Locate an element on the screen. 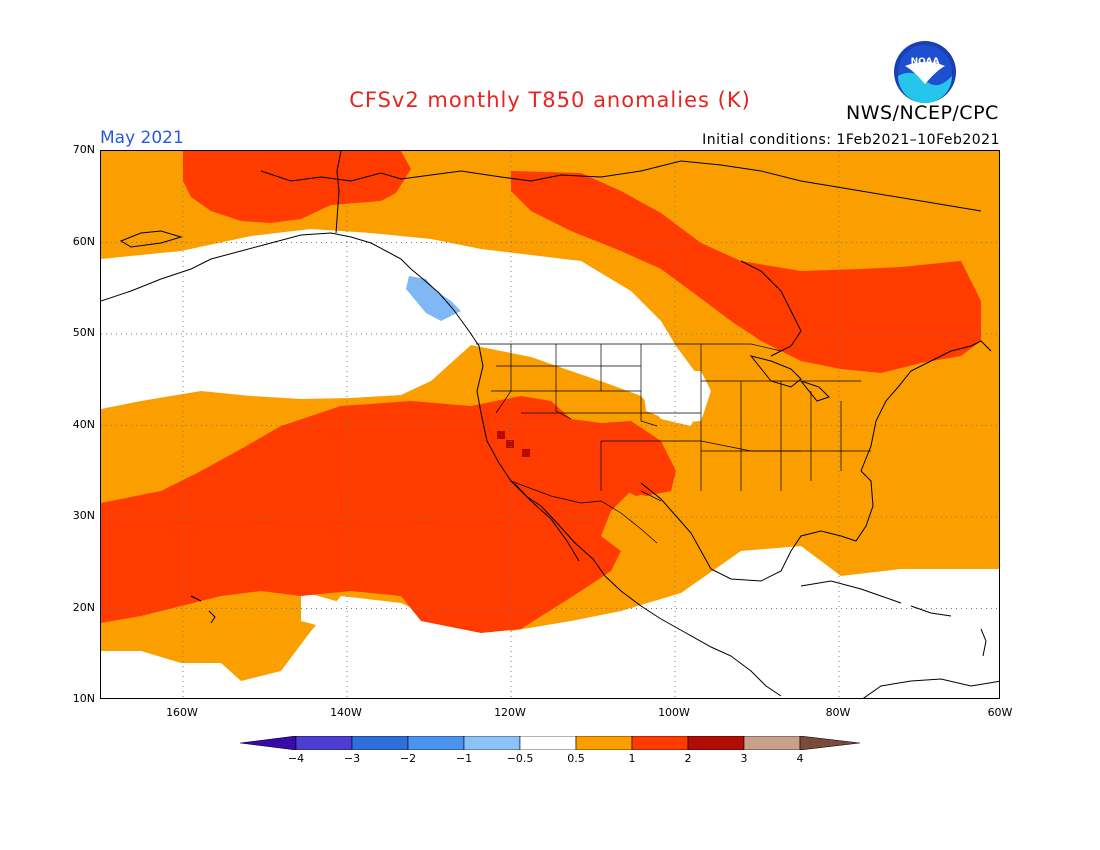  lon-label-80w: 80W is located at coordinates (838, 712).